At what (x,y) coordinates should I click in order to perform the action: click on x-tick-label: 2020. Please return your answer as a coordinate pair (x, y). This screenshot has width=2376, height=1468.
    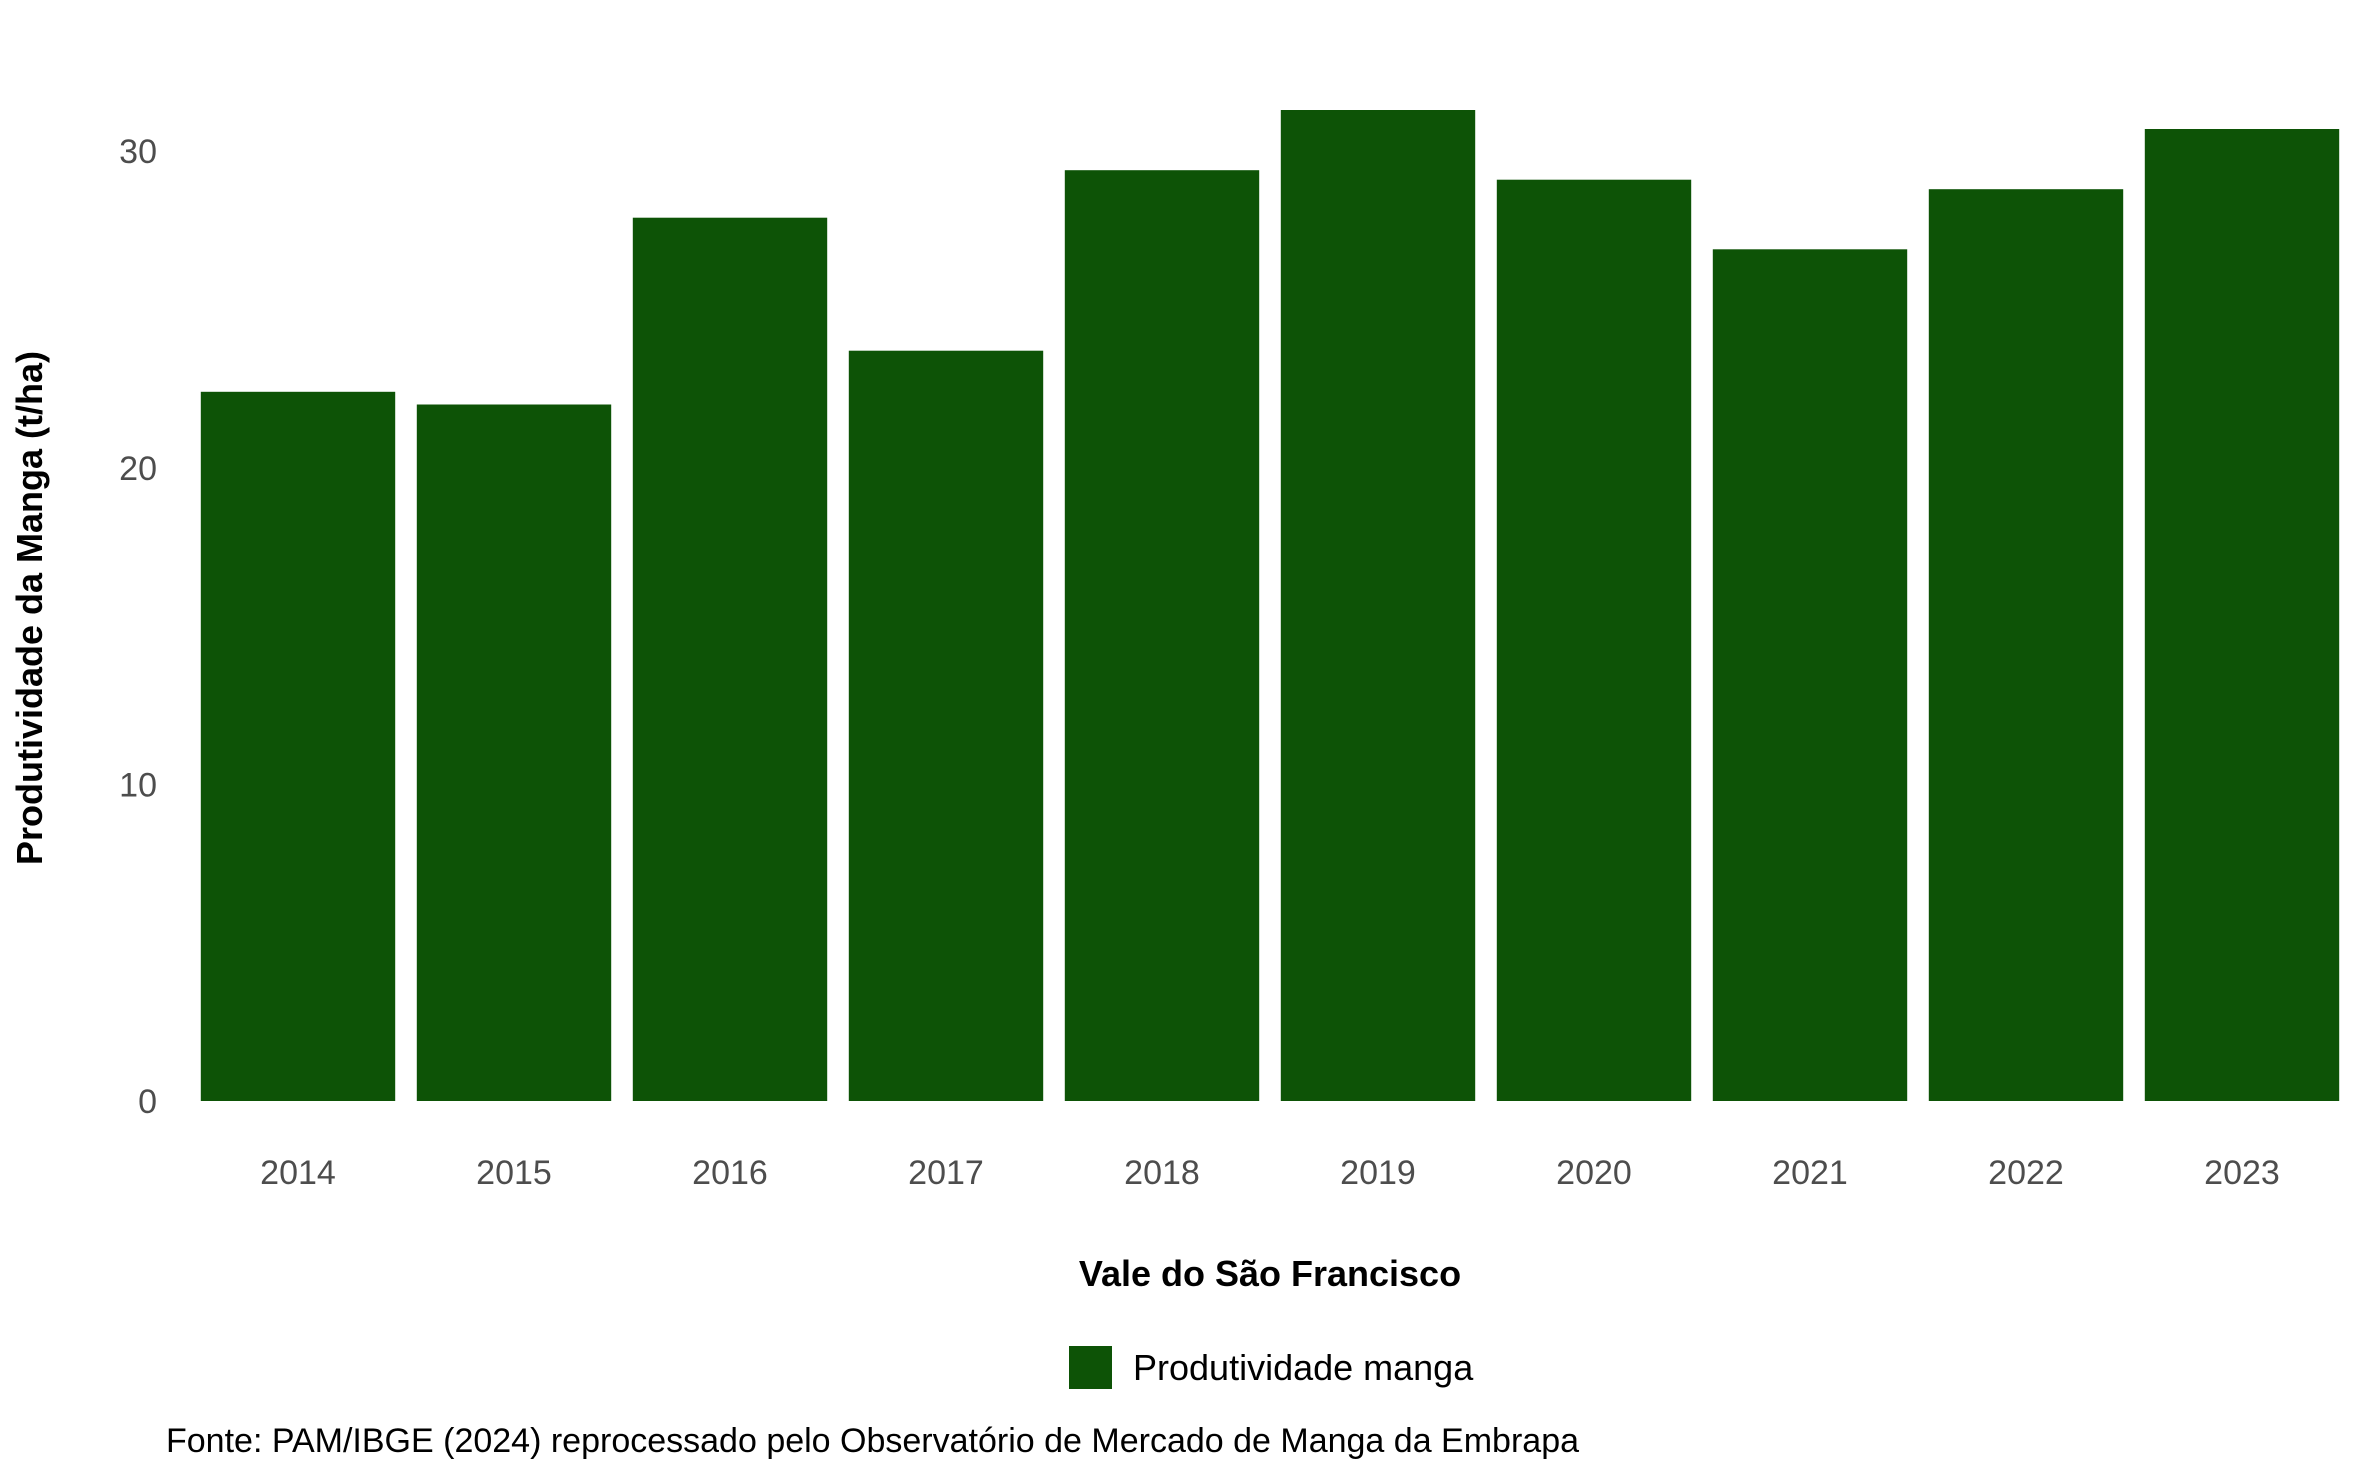
    Looking at the image, I should click on (1594, 1173).